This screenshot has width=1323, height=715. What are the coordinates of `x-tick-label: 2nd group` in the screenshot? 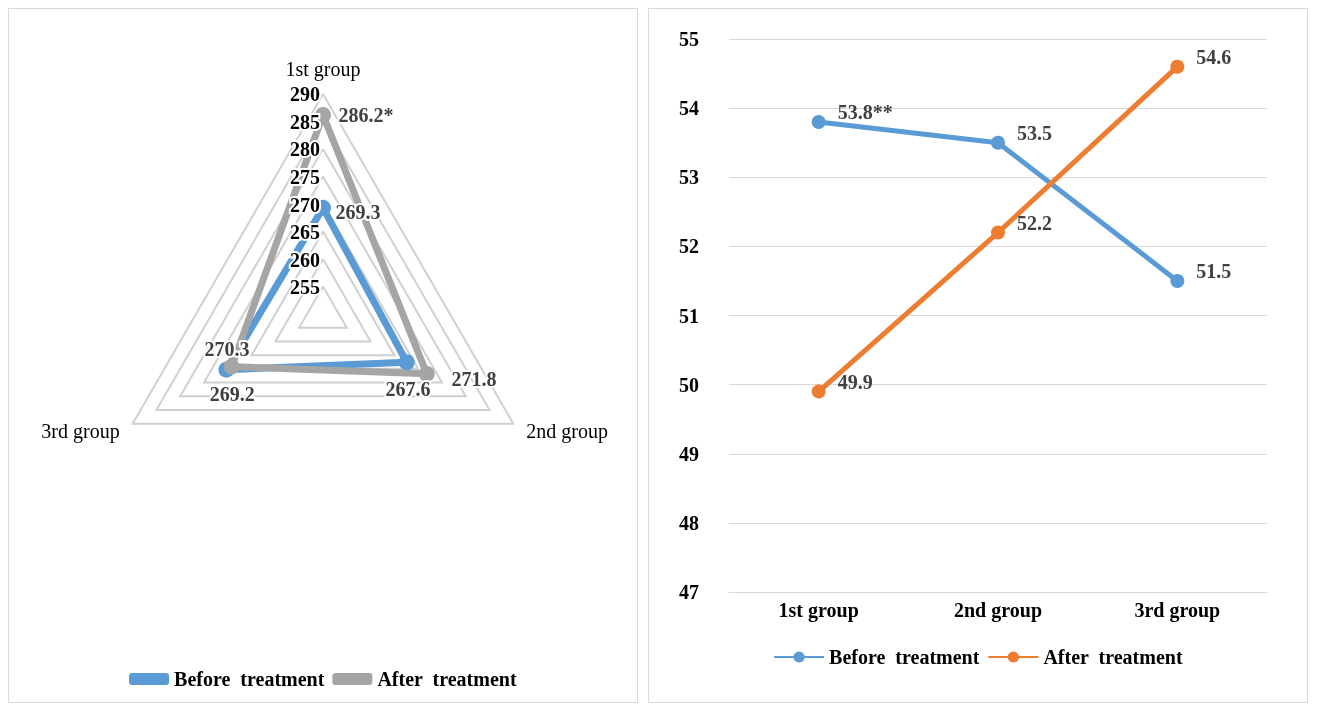 It's located at (998, 610).